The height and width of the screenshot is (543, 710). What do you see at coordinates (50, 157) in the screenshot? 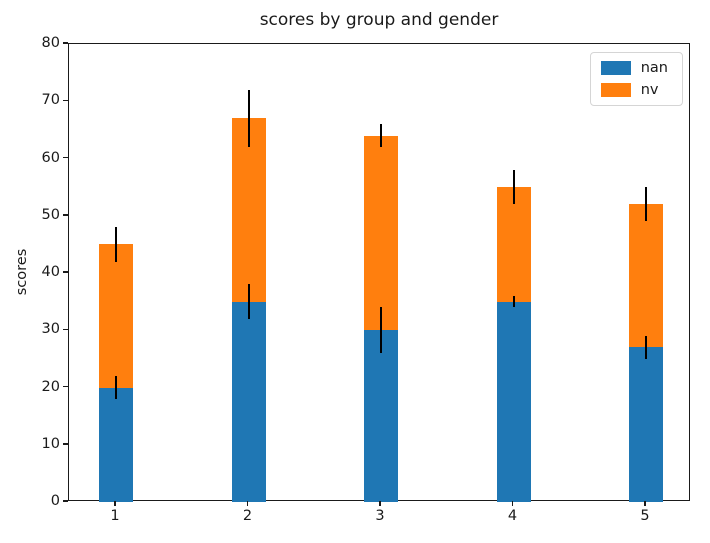
I see `y-tick-label: 60` at bounding box center [50, 157].